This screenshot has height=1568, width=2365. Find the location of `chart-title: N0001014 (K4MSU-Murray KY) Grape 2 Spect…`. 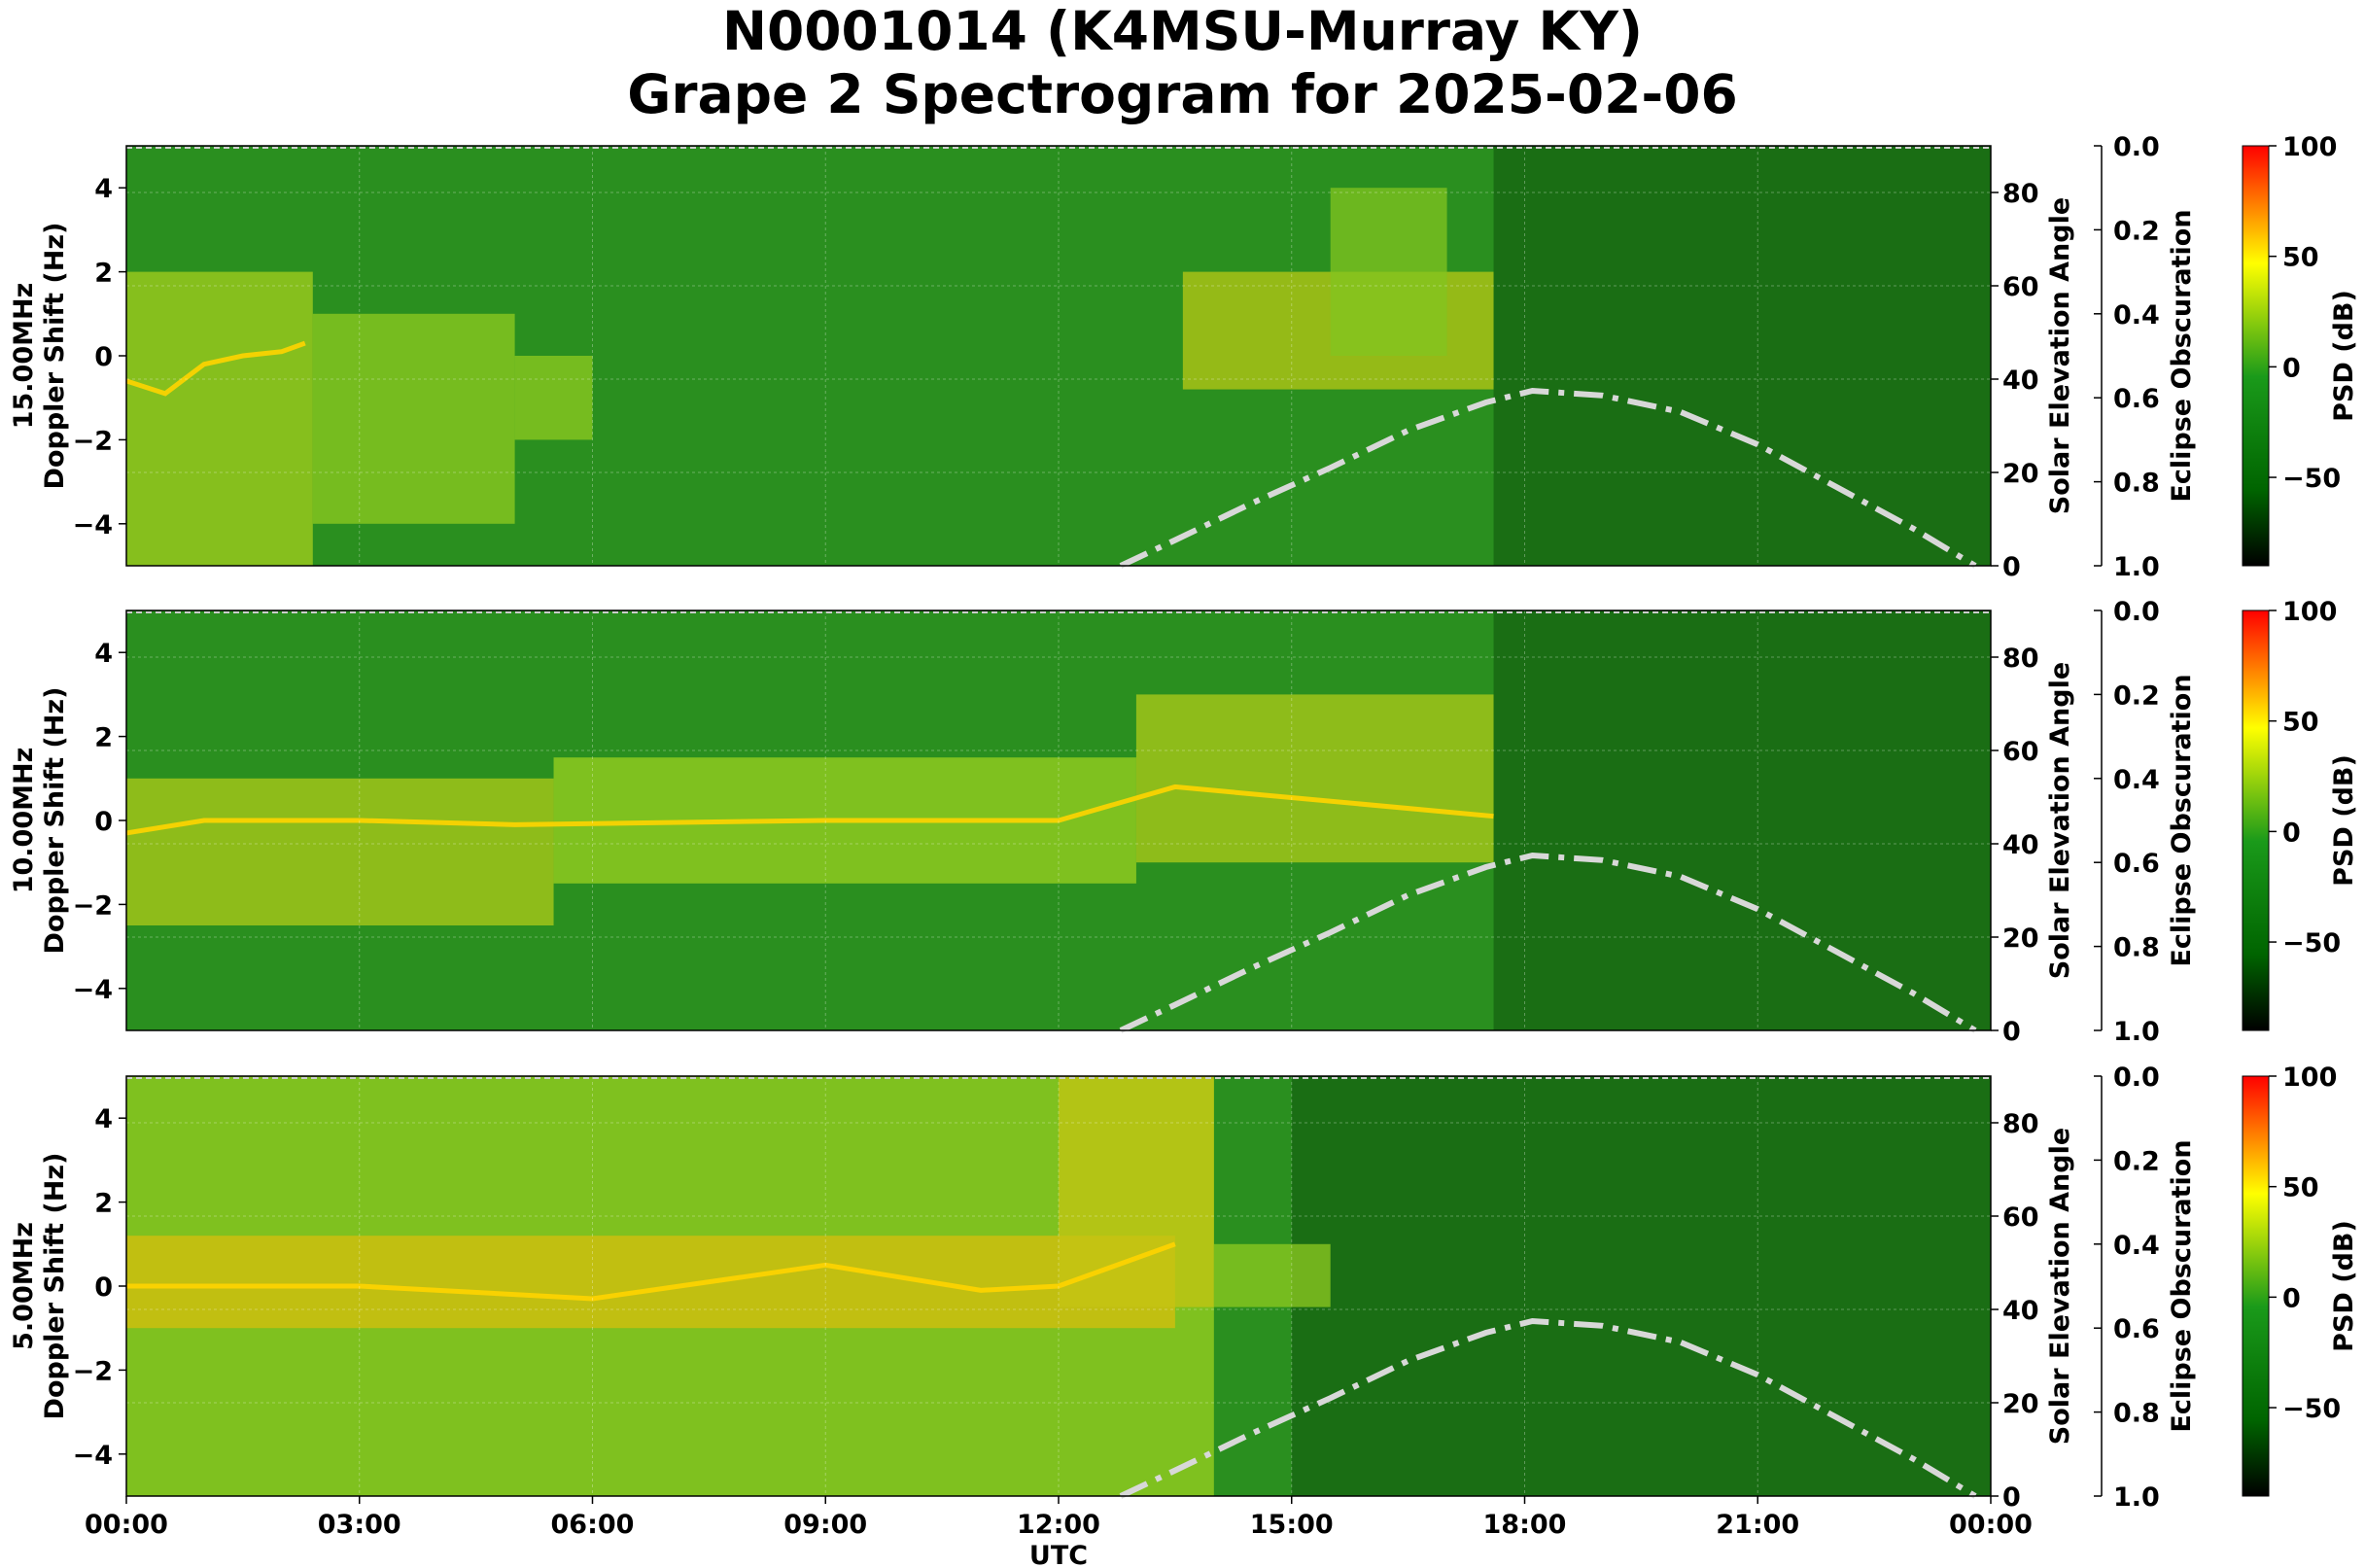

chart-title: N0001014 (K4MSU-Murray KY) Grape 2 Spect… is located at coordinates (1182, 63).